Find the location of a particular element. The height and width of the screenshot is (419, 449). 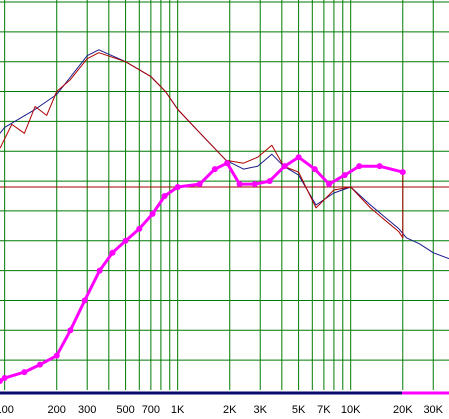

x-tick-label: 20K is located at coordinates (403, 410).